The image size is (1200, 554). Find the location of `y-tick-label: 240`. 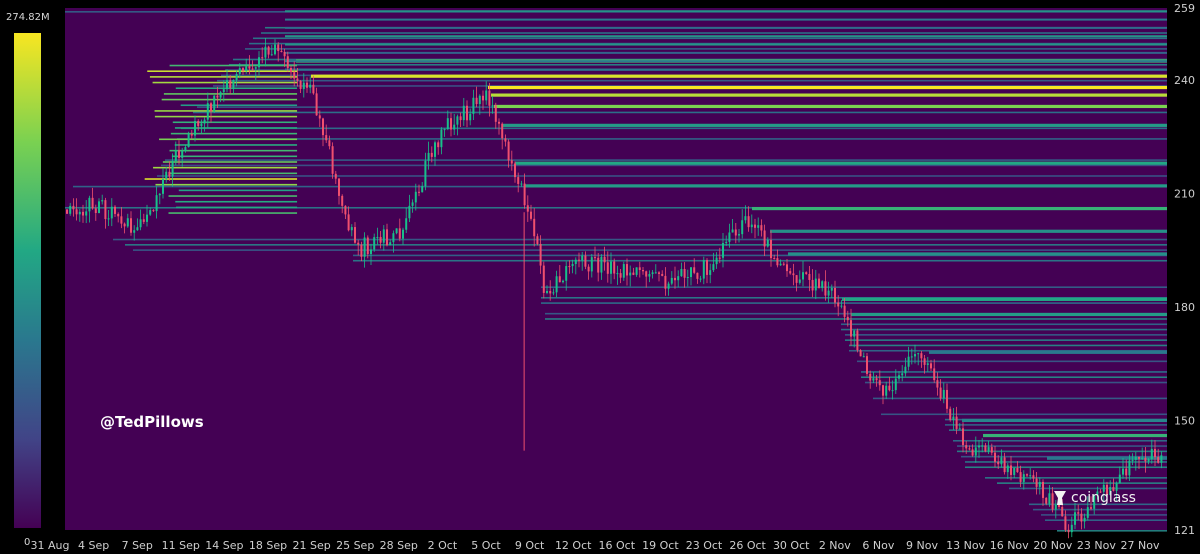

y-tick-label: 240 is located at coordinates (1184, 80).